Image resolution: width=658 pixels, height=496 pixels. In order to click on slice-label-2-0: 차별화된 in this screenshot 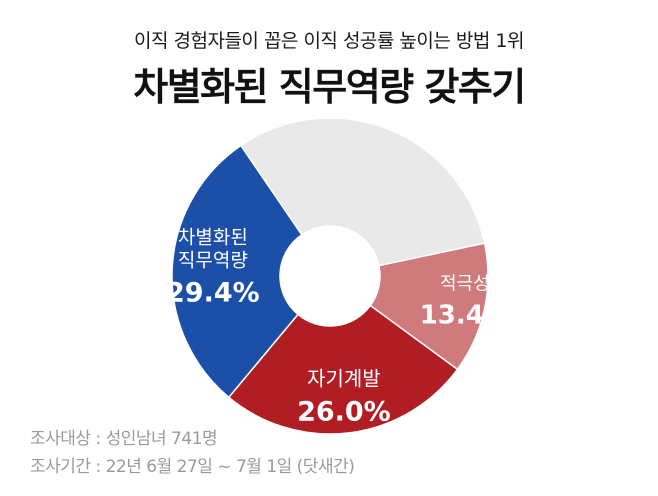, I will do `click(213, 238)`.